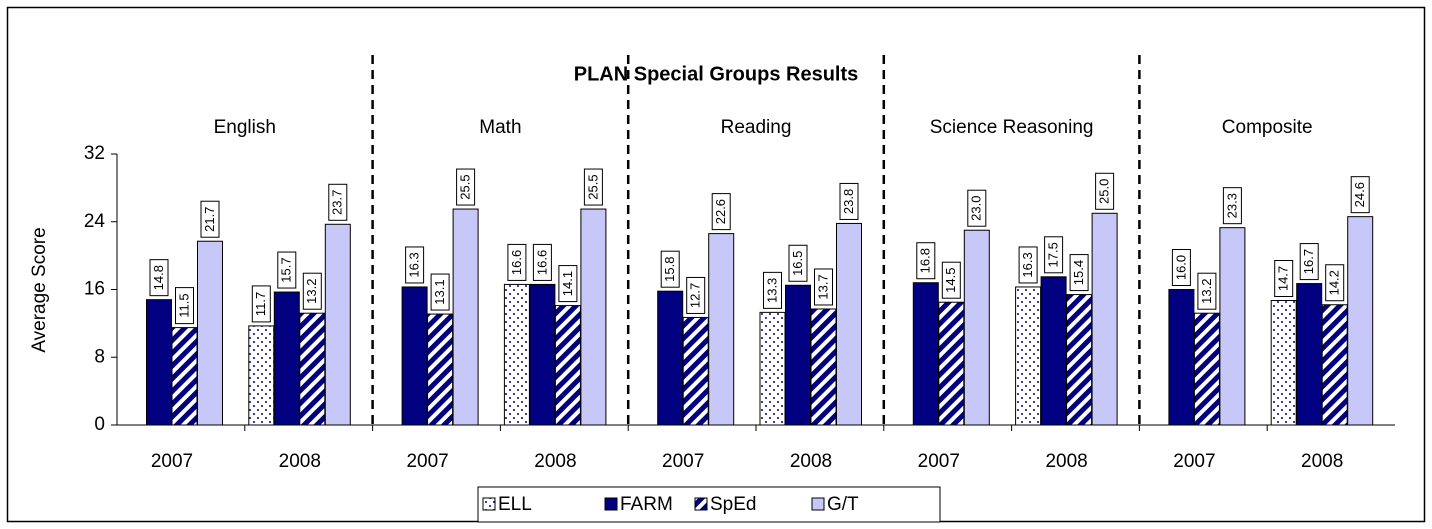 The image size is (1432, 529). I want to click on value-label: 14.8, so click(158, 277).